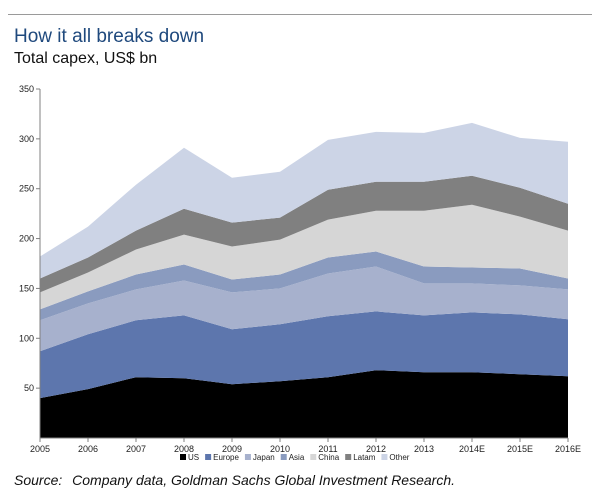 Image resolution: width=600 pixels, height=500 pixels. Describe the element at coordinates (264, 457) in the screenshot. I see `legend-label-japan: Japan` at that location.